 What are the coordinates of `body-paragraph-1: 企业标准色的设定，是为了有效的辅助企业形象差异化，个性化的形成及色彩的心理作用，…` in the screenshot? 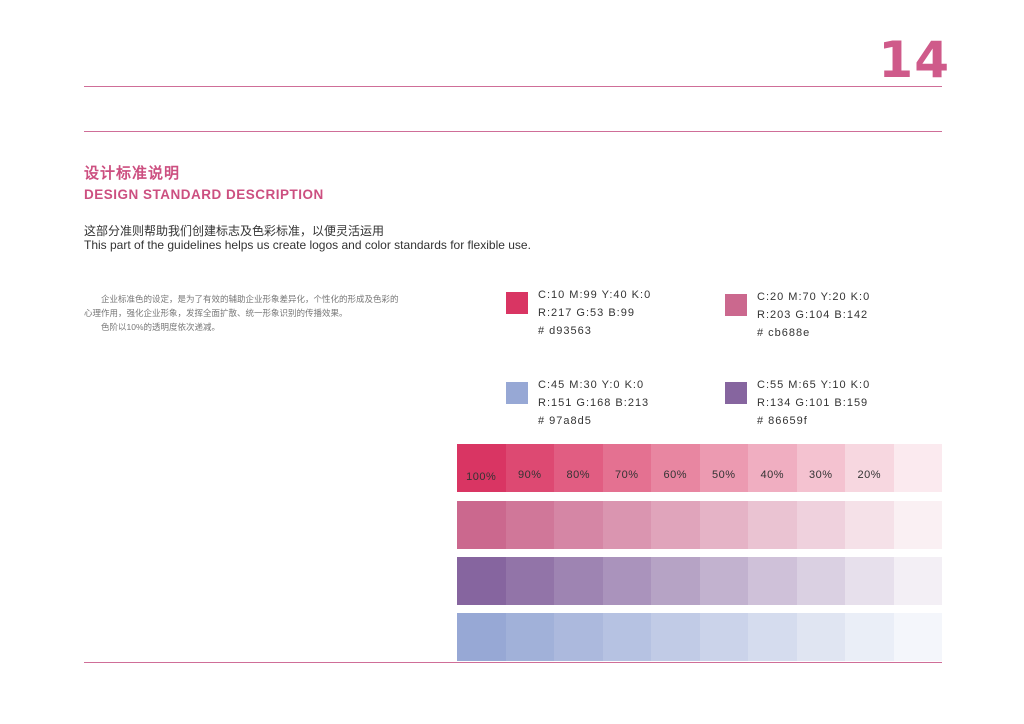 It's located at (241, 306).